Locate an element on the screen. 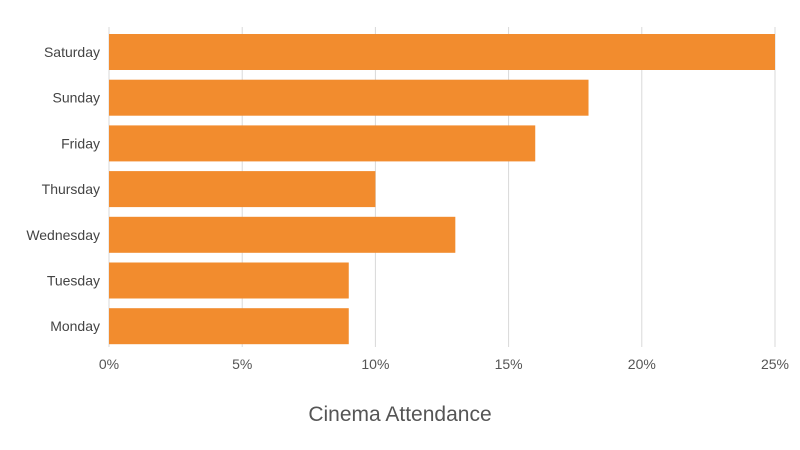 The height and width of the screenshot is (450, 800). bar-sunday is located at coordinates (349, 97).